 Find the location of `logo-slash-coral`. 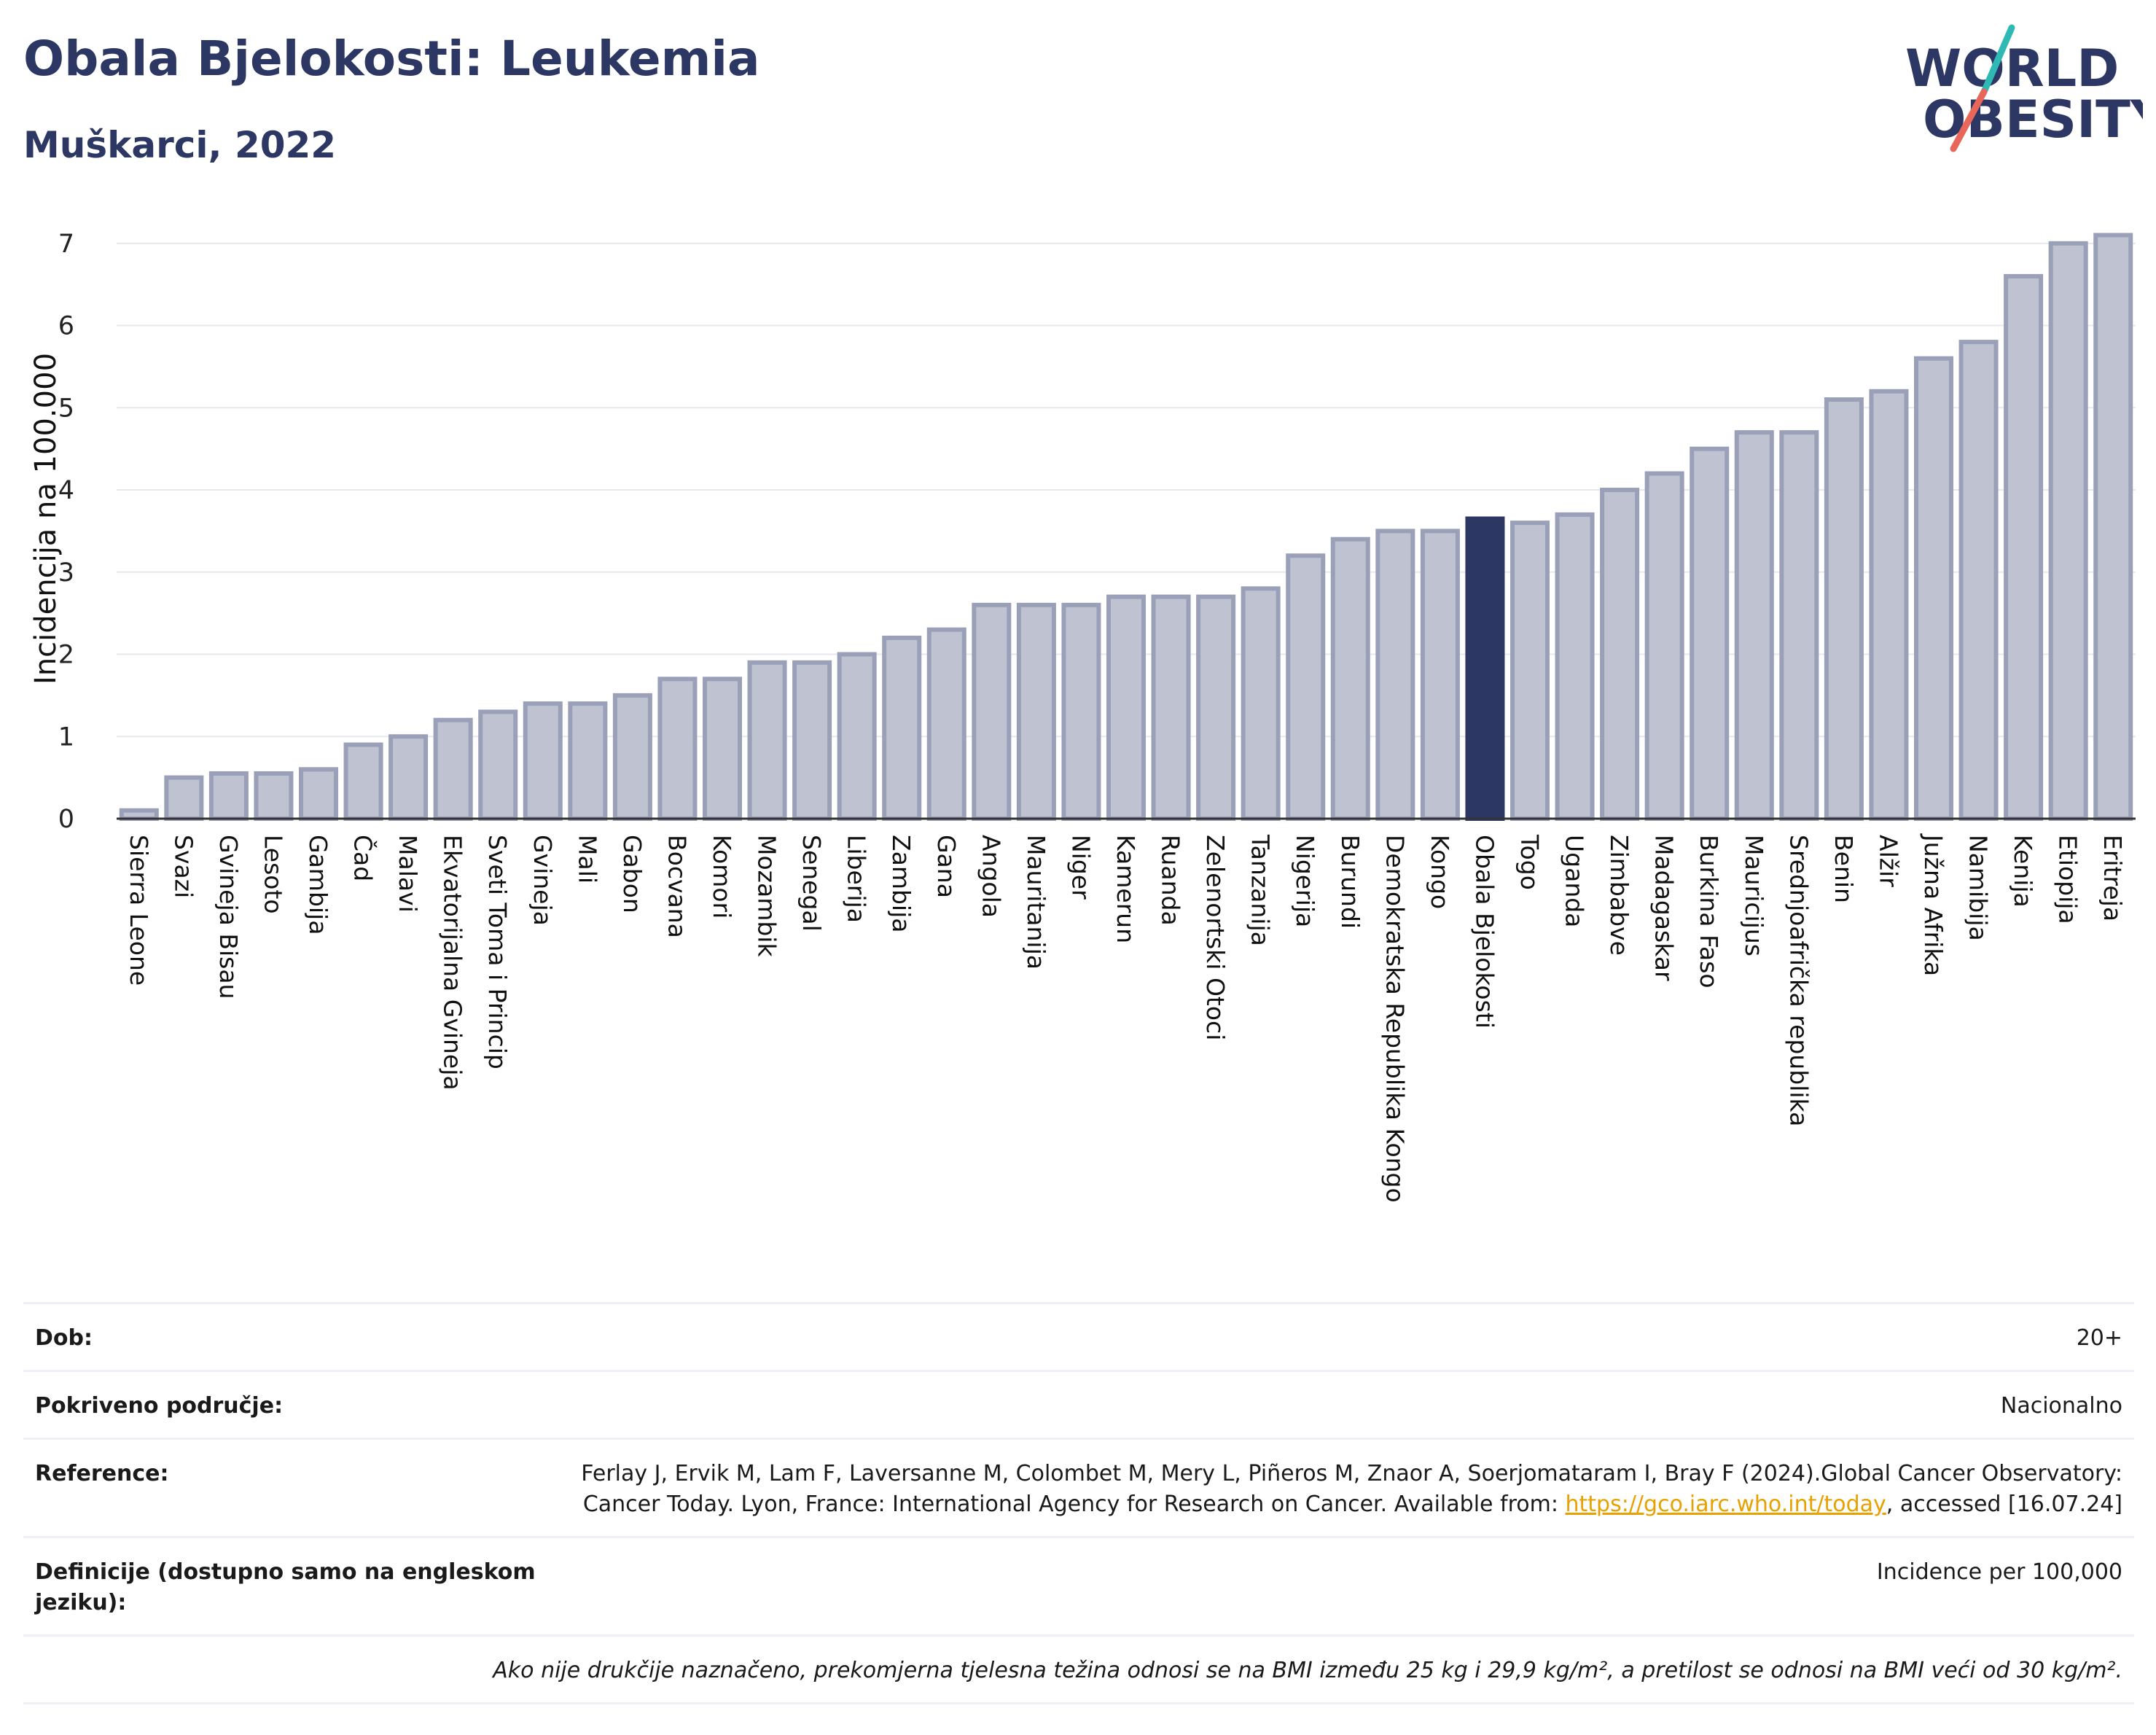

logo-slash-coral is located at coordinates (1969, 120).